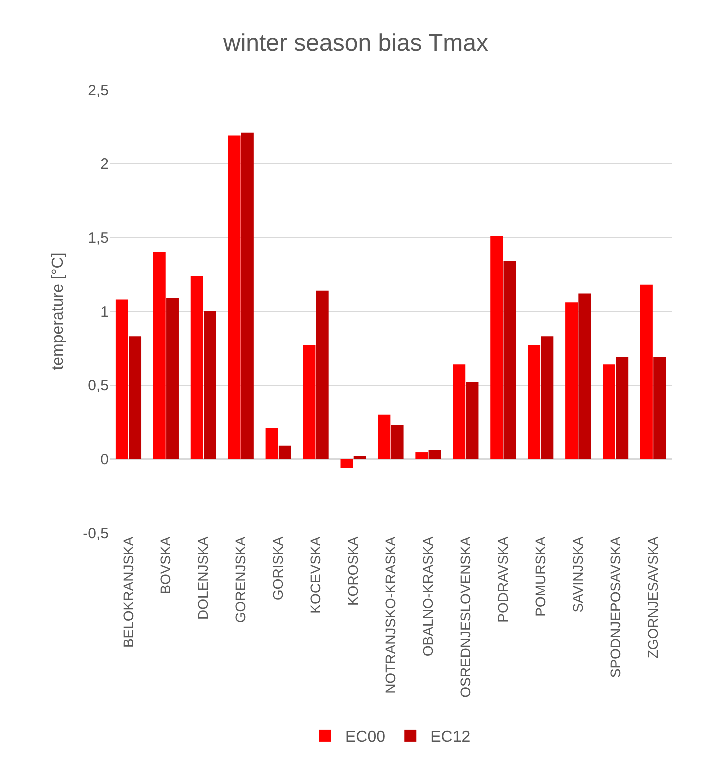 This screenshot has height=765, width=712. Describe the element at coordinates (104, 165) in the screenshot. I see `y-tick-label: 2` at that location.